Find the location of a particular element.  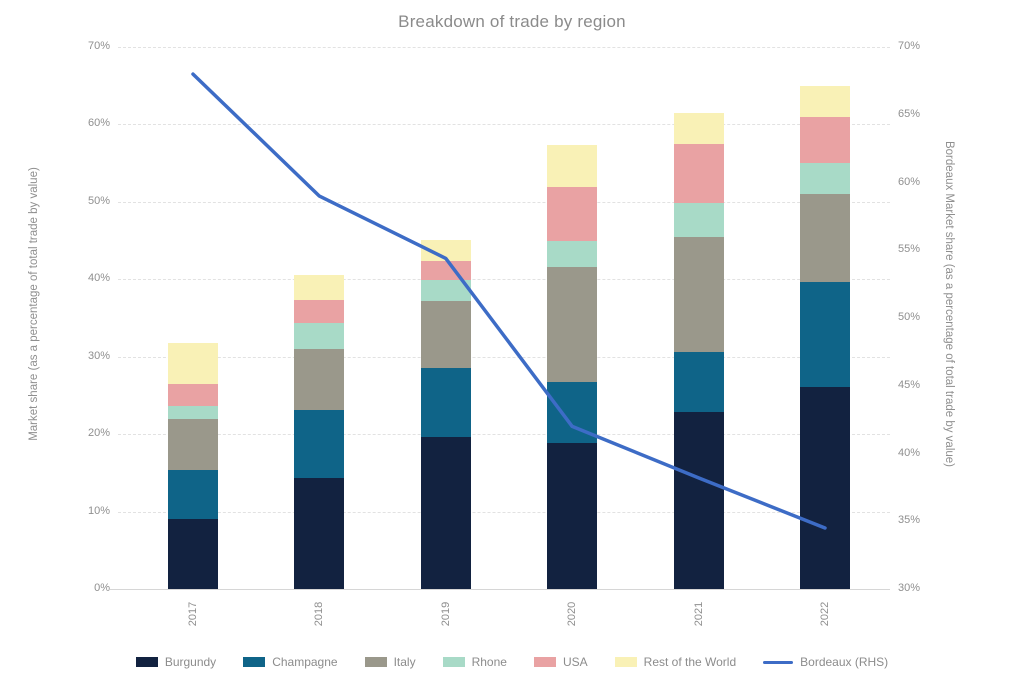

legend-item-rest-of-the-world: Rest of the World is located at coordinates (675, 662).